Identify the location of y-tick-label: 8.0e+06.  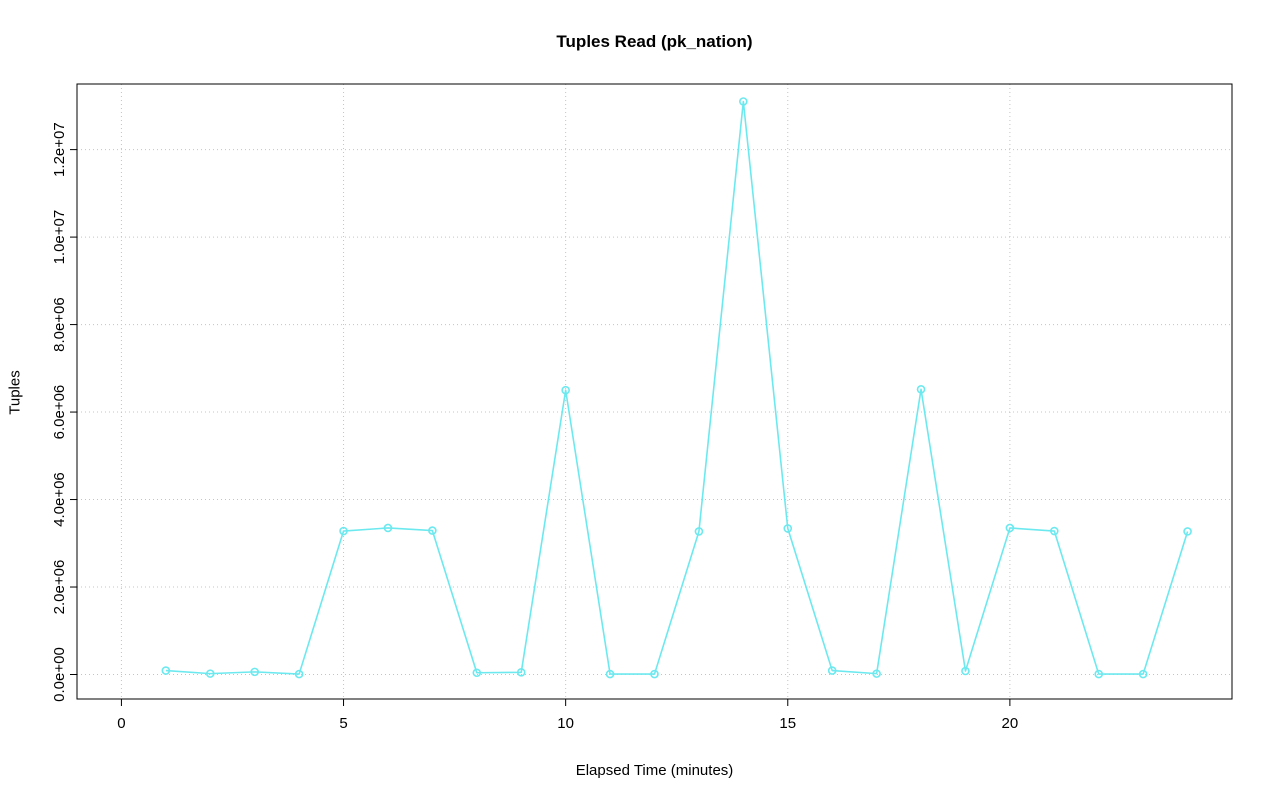
(59, 324).